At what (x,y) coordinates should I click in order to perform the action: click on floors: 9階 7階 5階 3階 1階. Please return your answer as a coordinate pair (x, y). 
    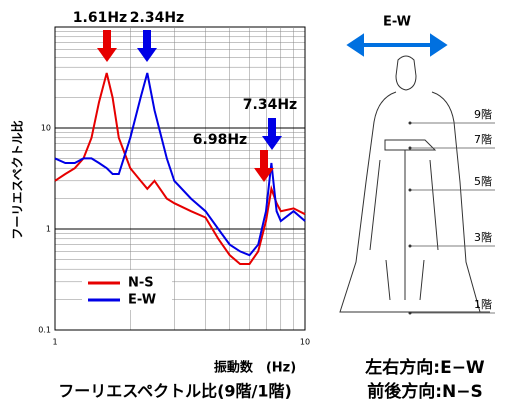
    Looking at the image, I should click on (451, 211).